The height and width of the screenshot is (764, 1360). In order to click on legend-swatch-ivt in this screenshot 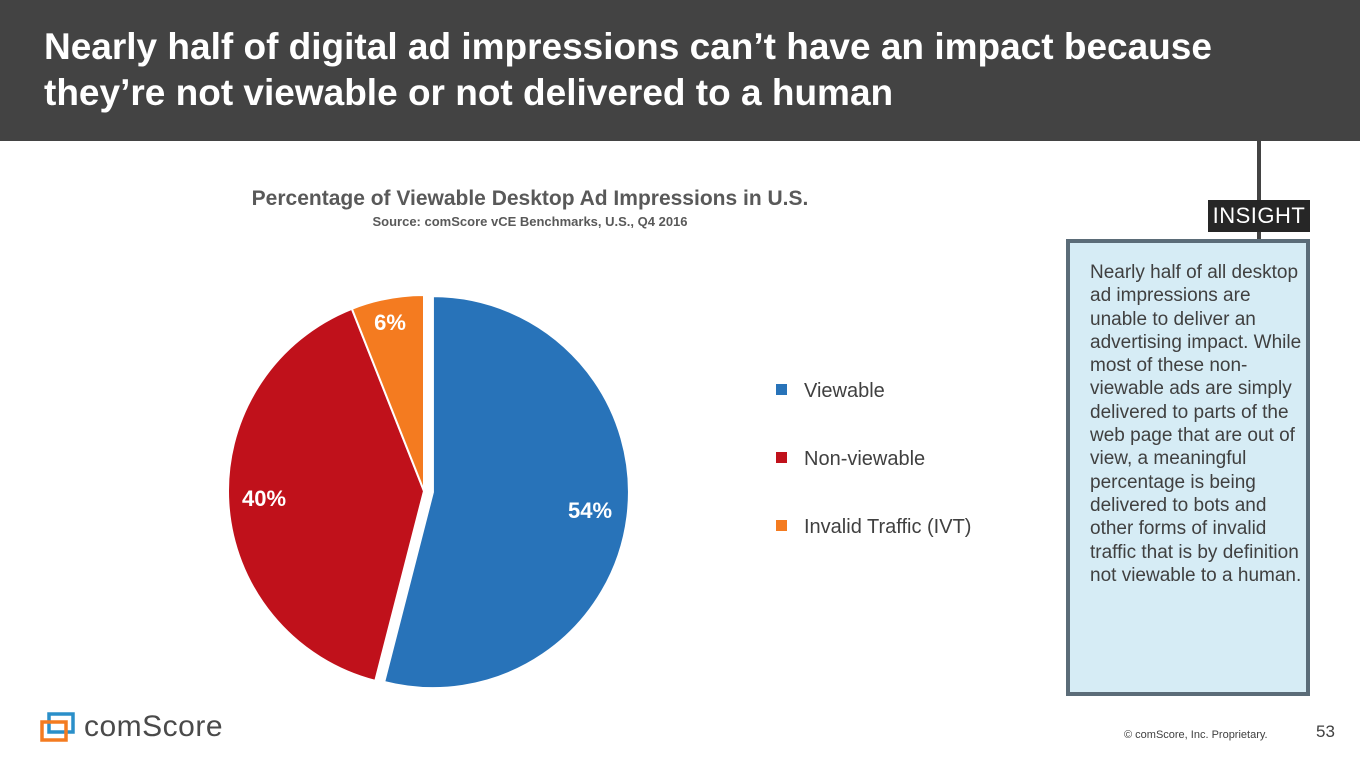, I will do `click(781, 526)`.